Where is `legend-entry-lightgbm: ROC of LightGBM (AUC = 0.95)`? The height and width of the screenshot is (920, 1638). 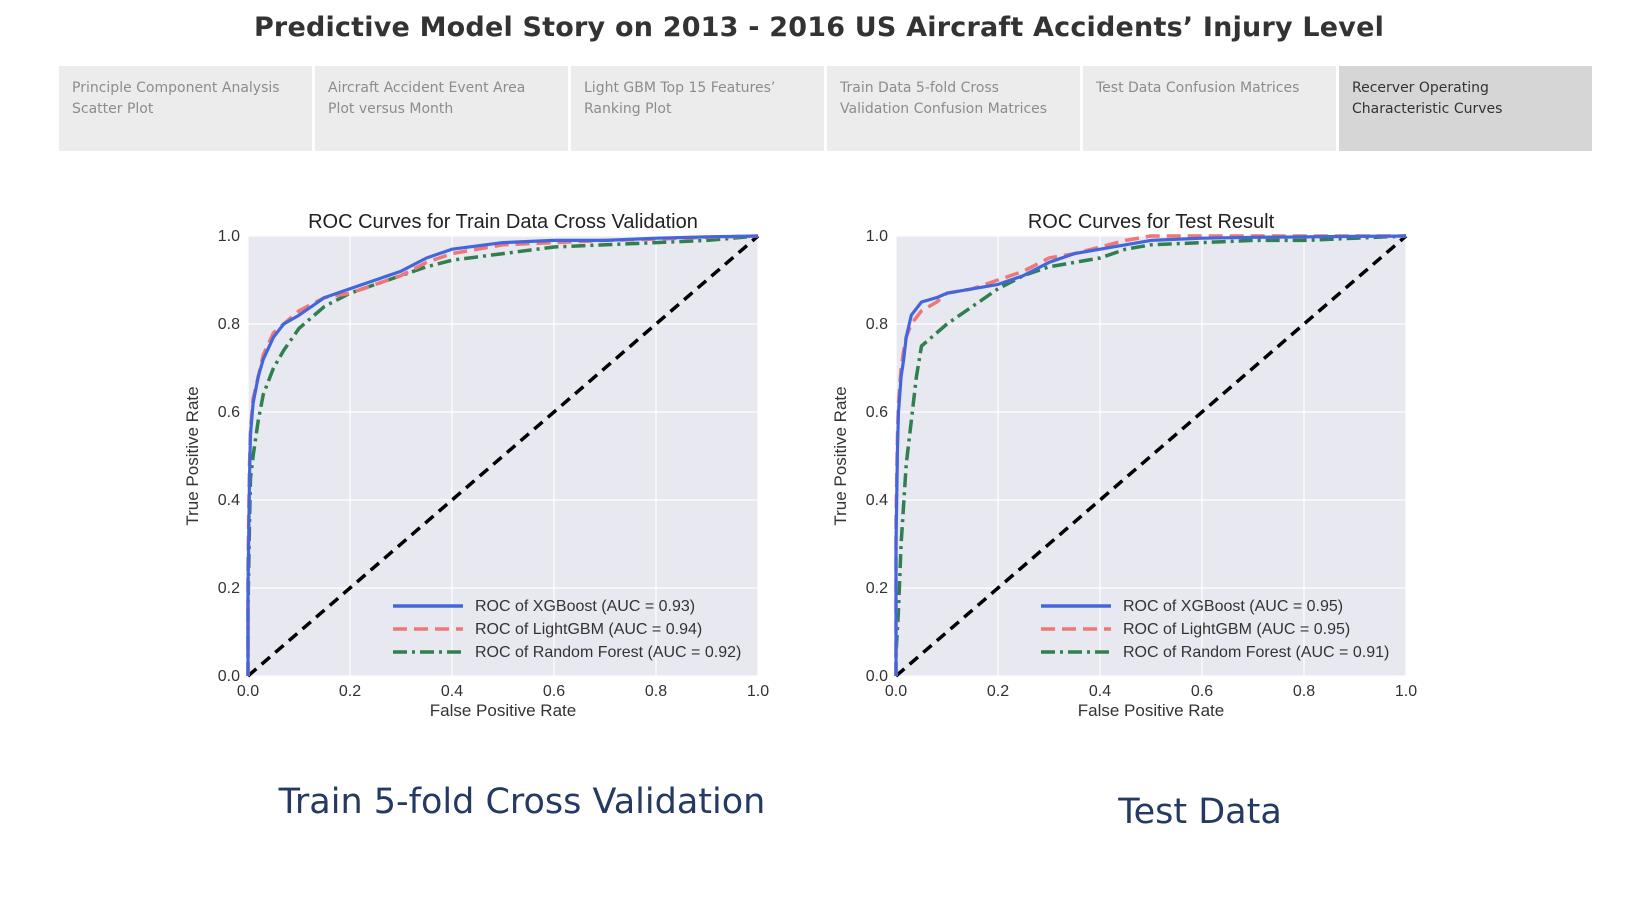
legend-entry-lightgbm: ROC of LightGBM (AUC = 0.95) is located at coordinates (1236, 629).